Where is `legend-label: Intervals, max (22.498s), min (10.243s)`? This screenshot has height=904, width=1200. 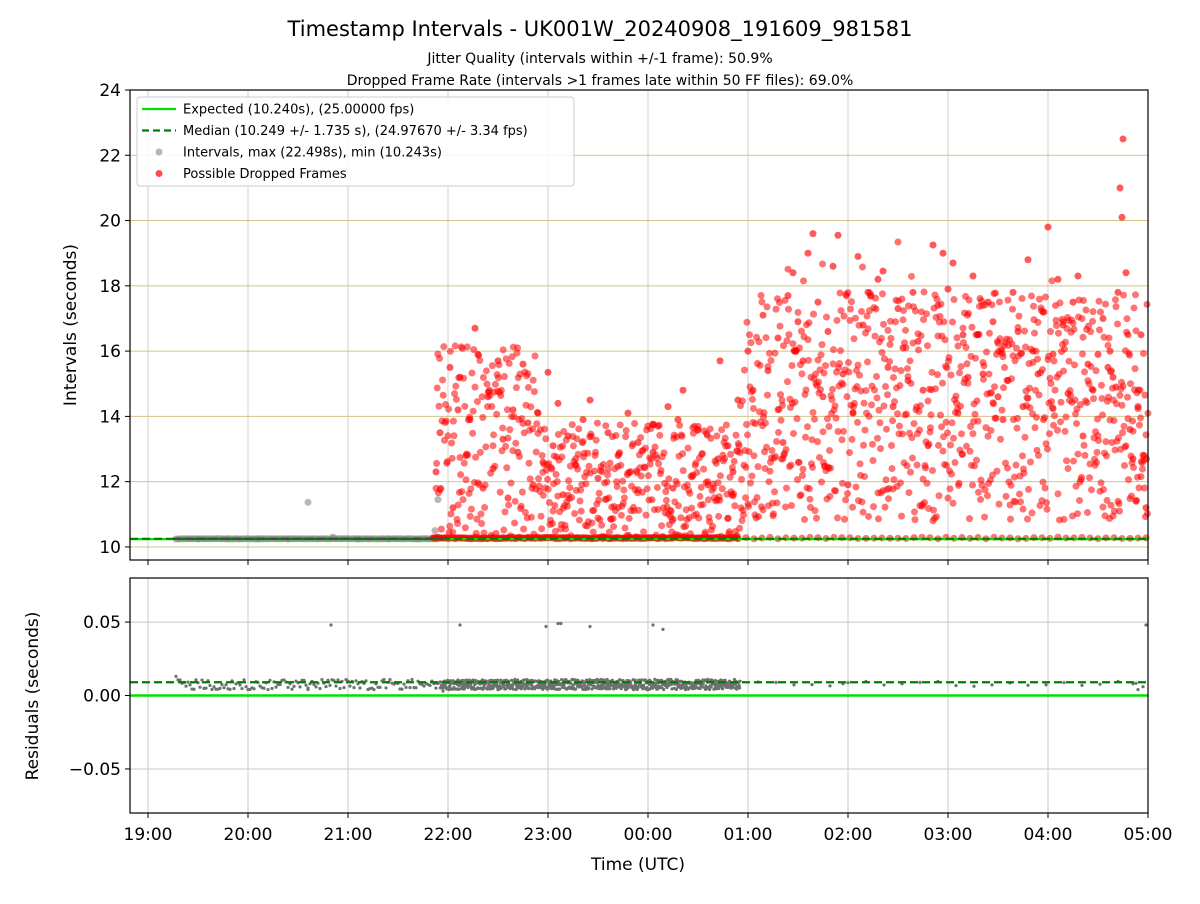 legend-label: Intervals, max (22.498s), min (10.243s) is located at coordinates (312, 153).